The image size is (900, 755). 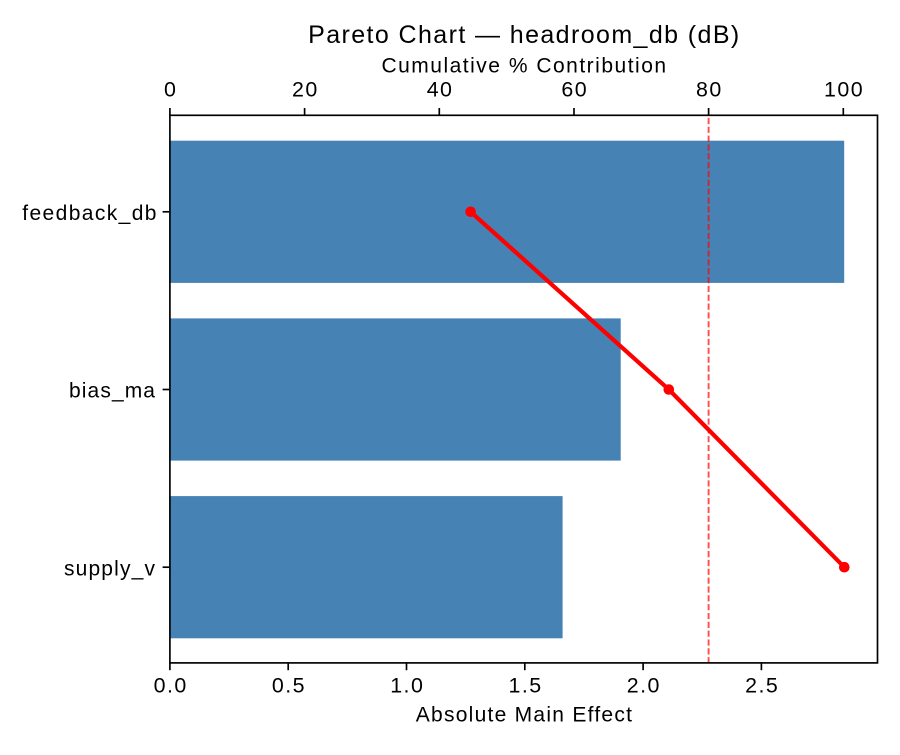 What do you see at coordinates (289, 686) in the screenshot?
I see `svg-text: 0.5` at bounding box center [289, 686].